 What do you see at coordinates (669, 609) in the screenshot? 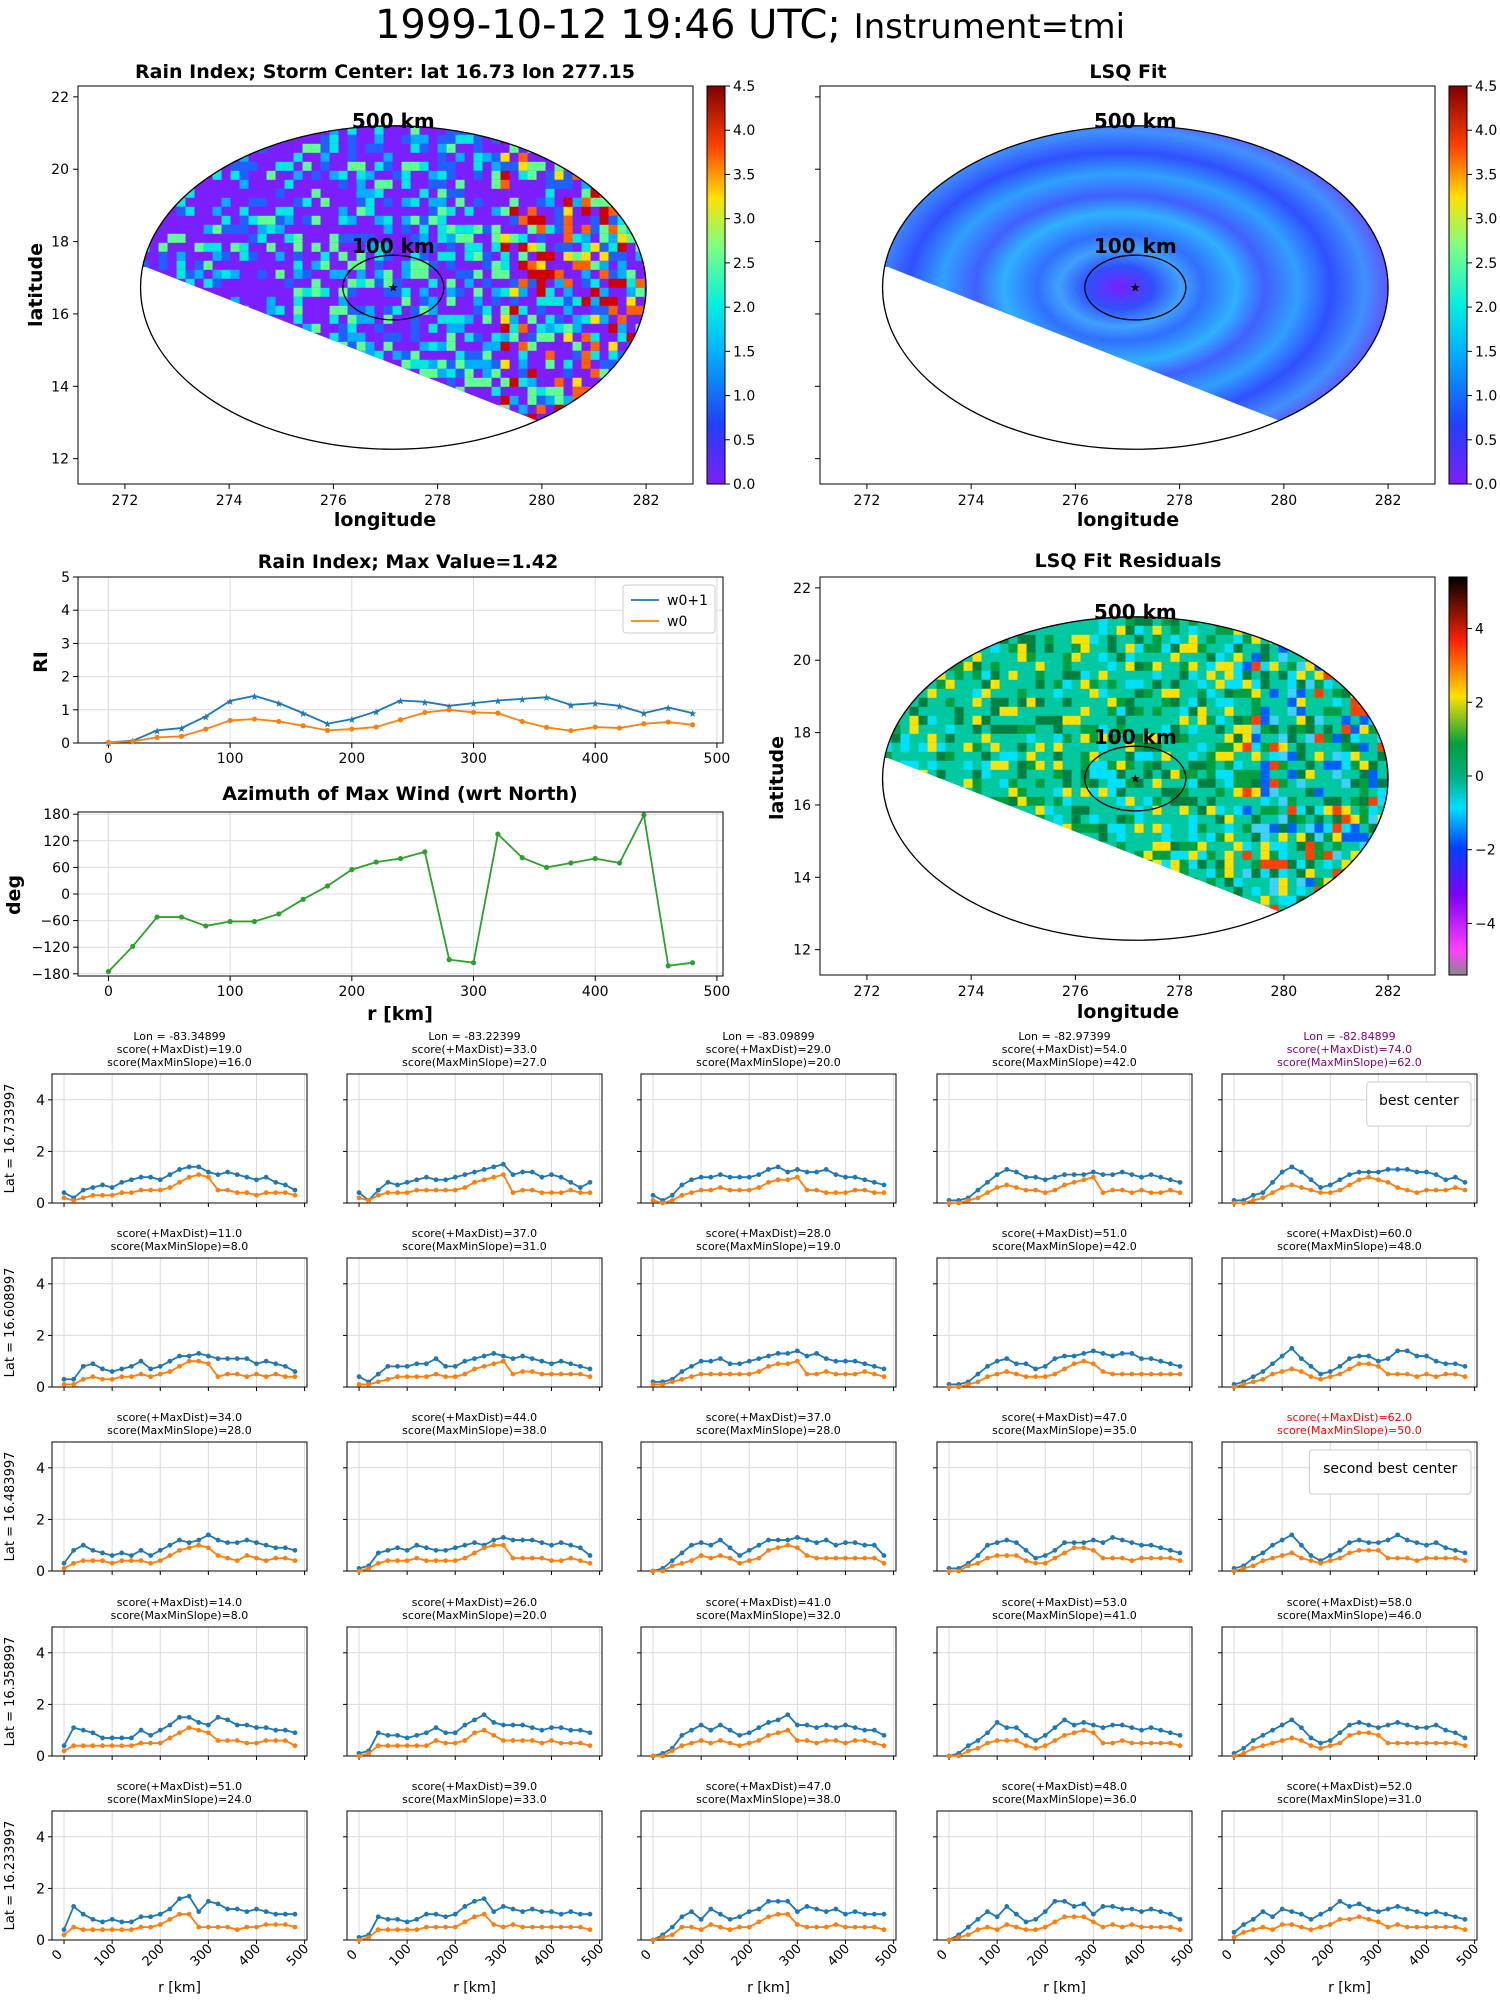
I see `legend: w0+1w0` at bounding box center [669, 609].